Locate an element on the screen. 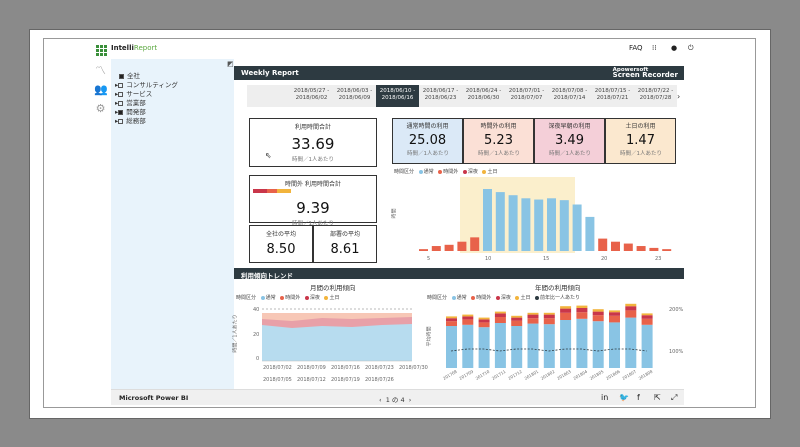 The image size is (800, 447). xtick: 2018/07/05 is located at coordinates (277, 380).